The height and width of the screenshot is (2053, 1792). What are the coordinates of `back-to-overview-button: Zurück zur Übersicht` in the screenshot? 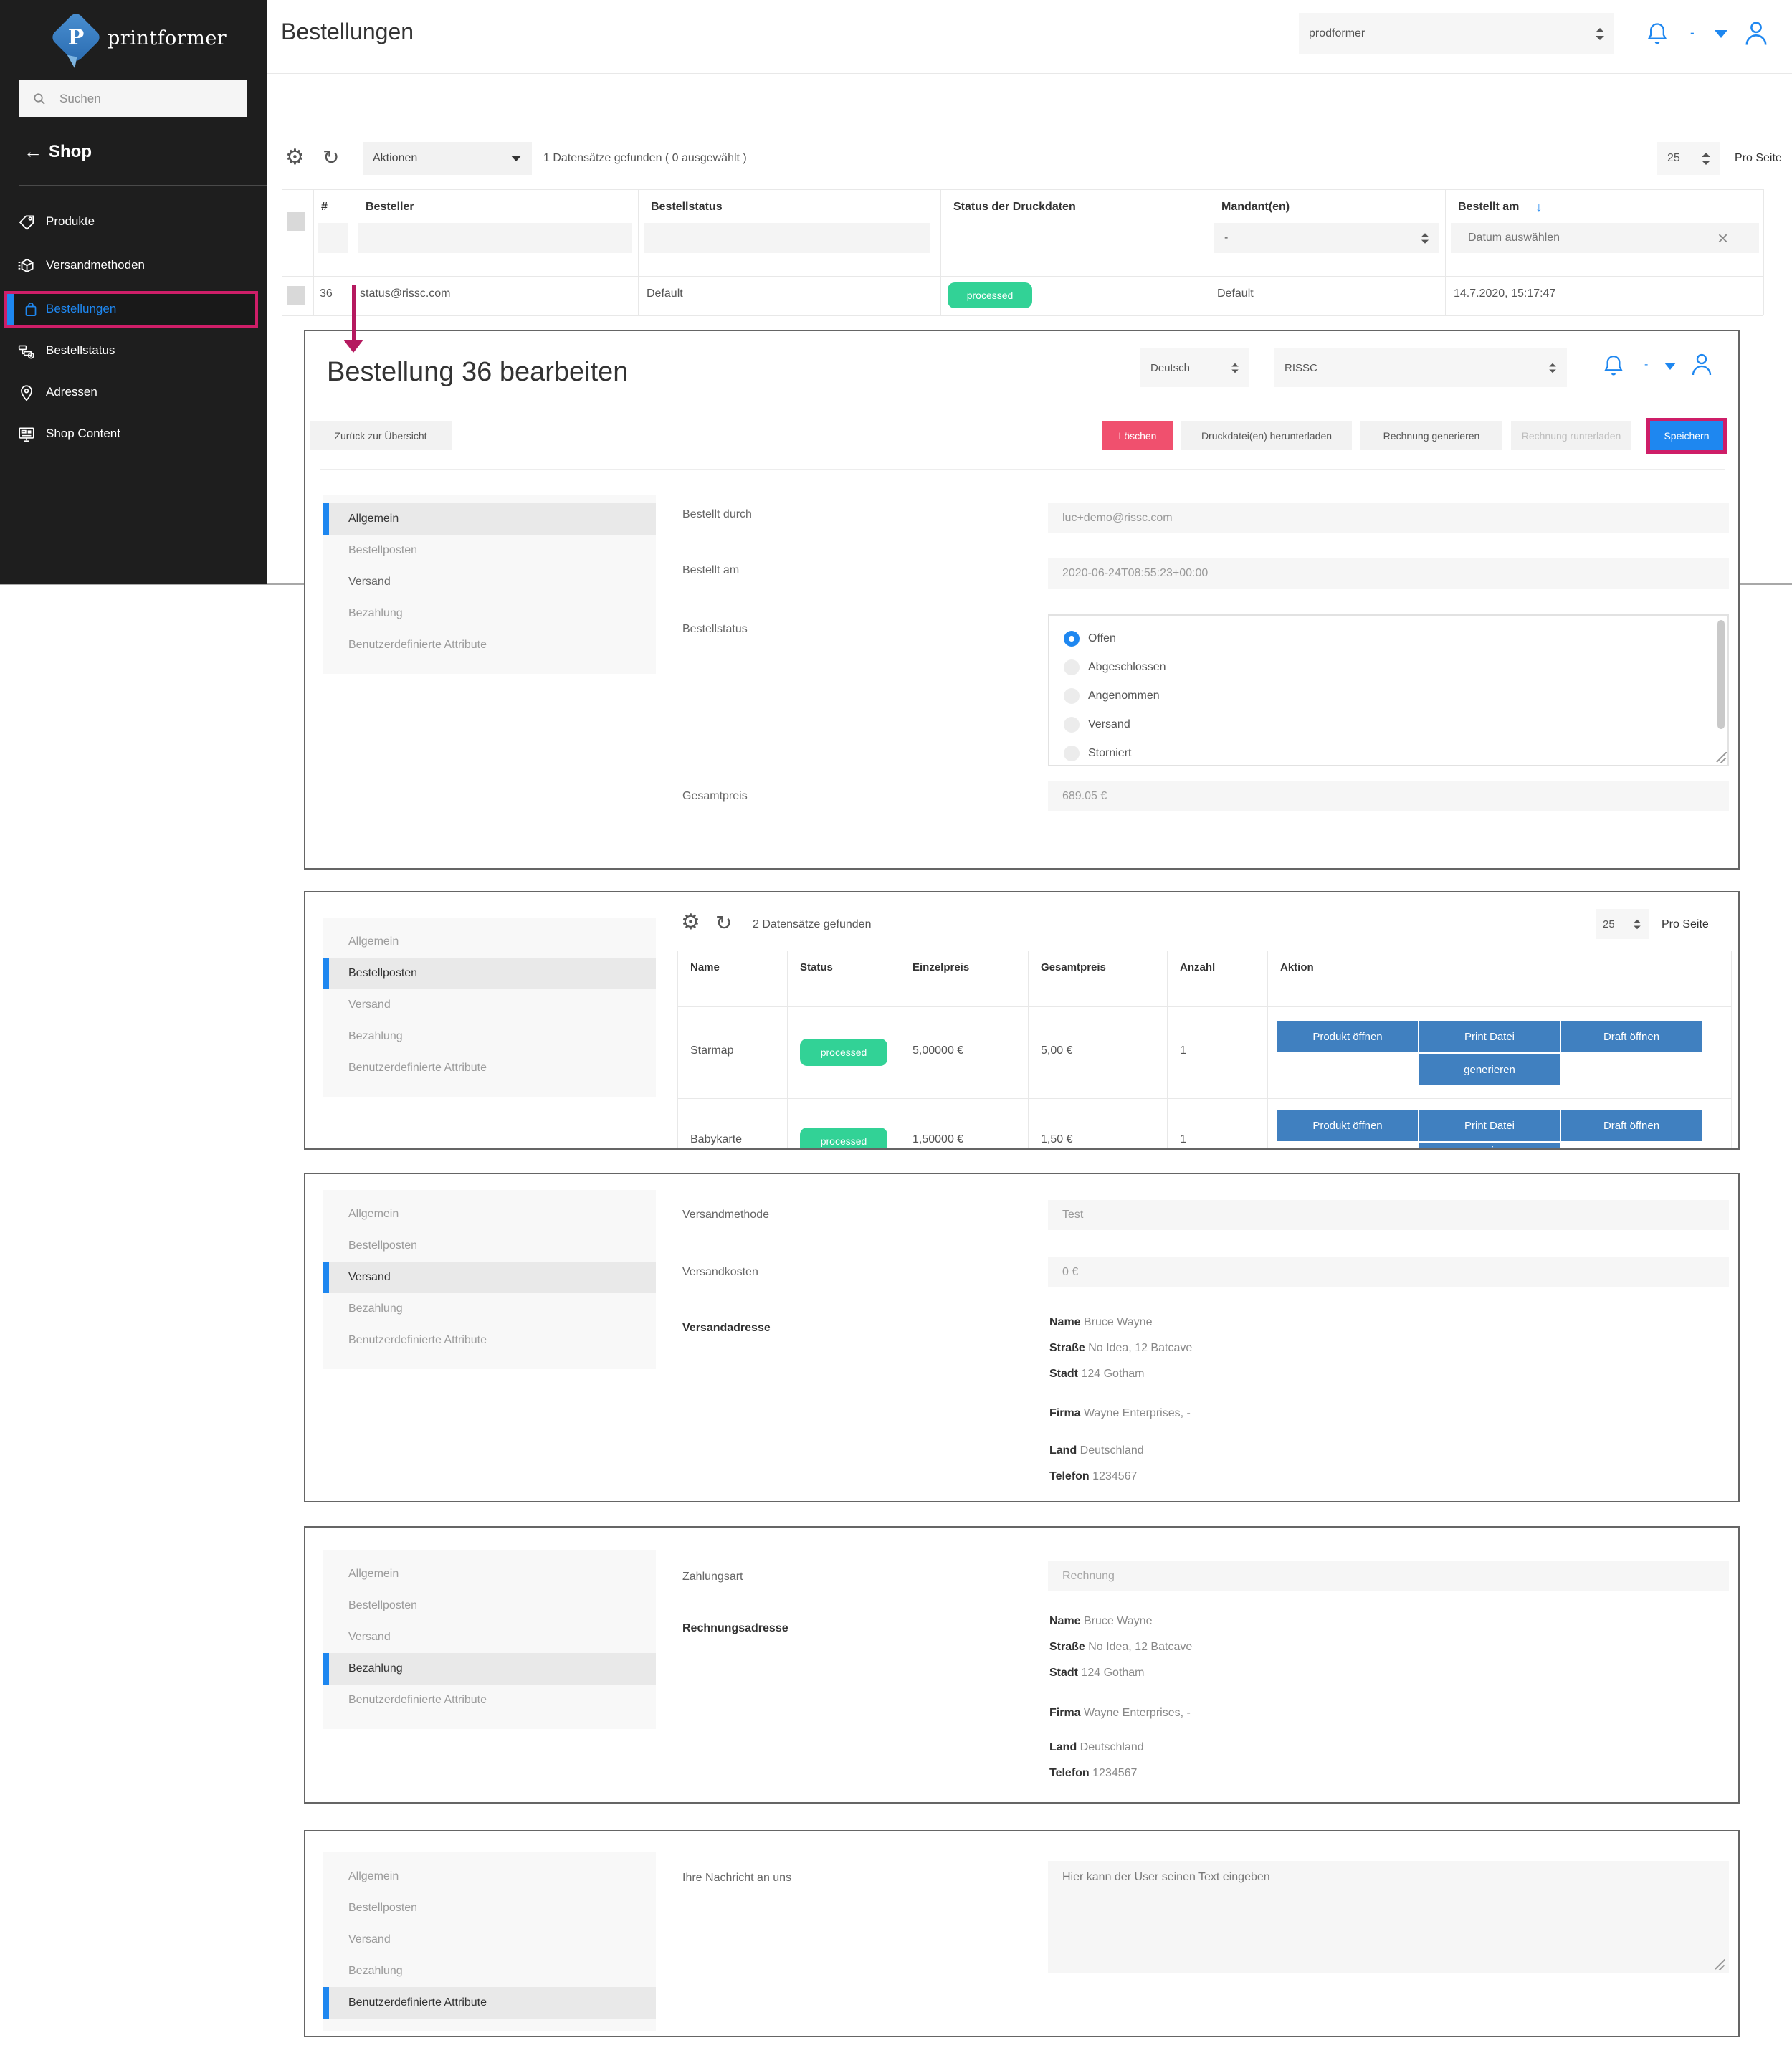 It's located at (381, 435).